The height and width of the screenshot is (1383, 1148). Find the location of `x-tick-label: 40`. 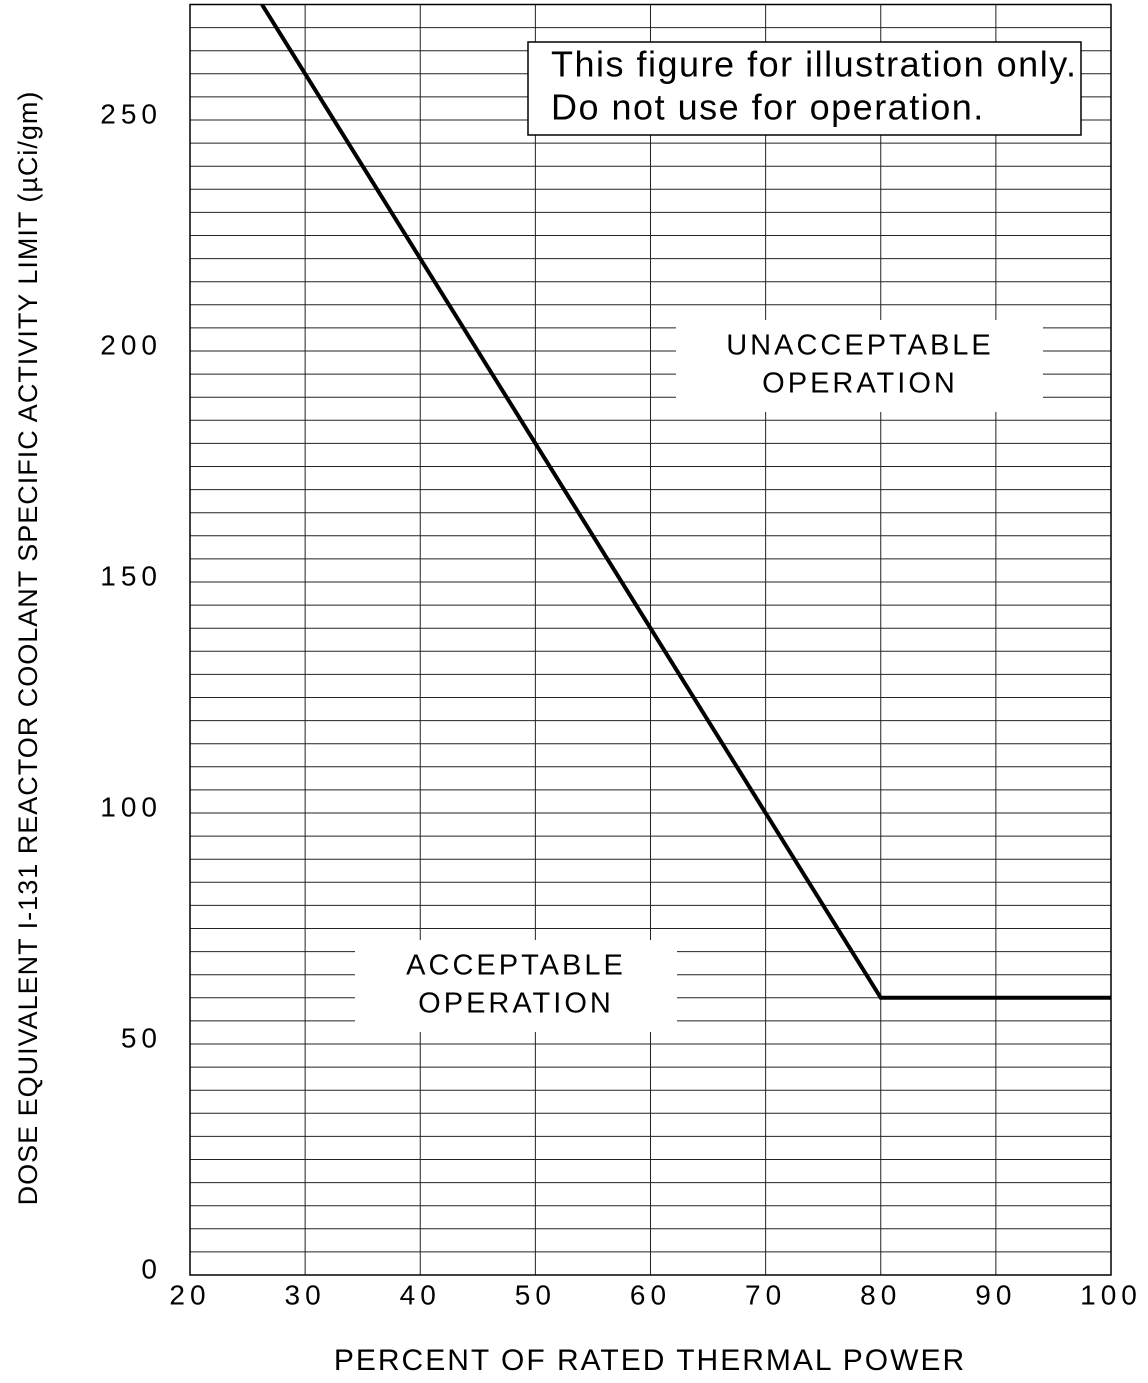

x-tick-label: 40 is located at coordinates (420, 1294).